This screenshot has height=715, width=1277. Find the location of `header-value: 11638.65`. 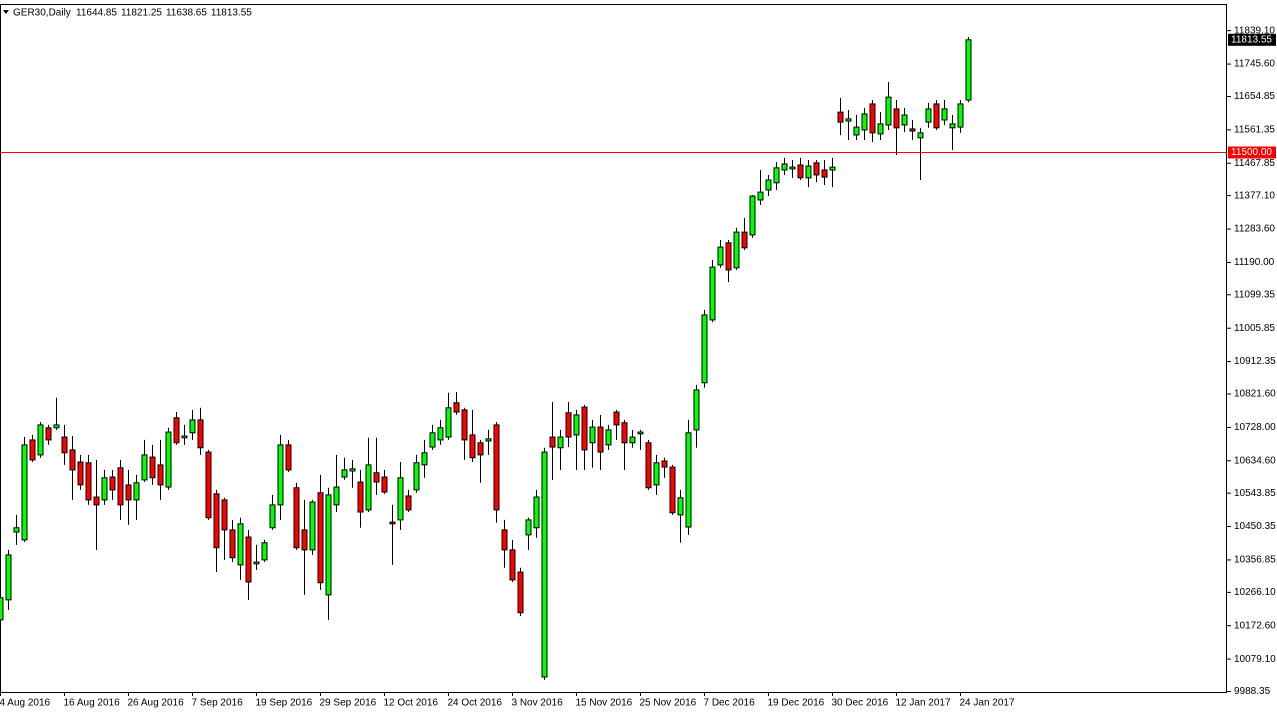

header-value: 11638.65 is located at coordinates (186, 13).